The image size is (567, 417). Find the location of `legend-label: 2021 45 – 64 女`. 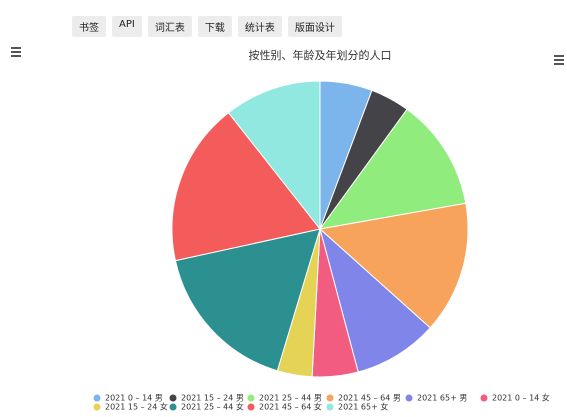

legend-label: 2021 45 – 64 女 is located at coordinates (290, 407).